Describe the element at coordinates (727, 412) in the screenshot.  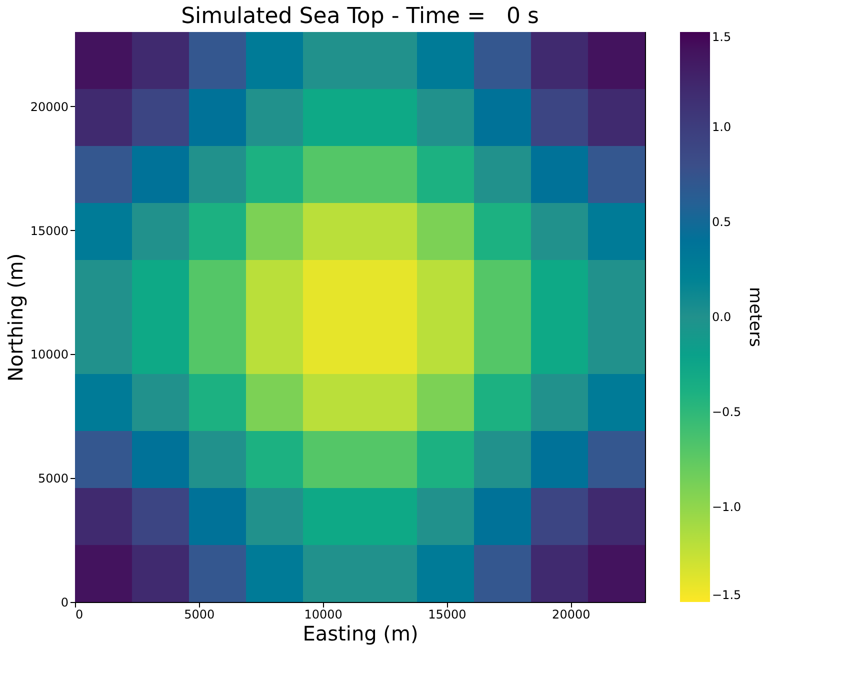
I see `color-bar-label: −0.5` at that location.